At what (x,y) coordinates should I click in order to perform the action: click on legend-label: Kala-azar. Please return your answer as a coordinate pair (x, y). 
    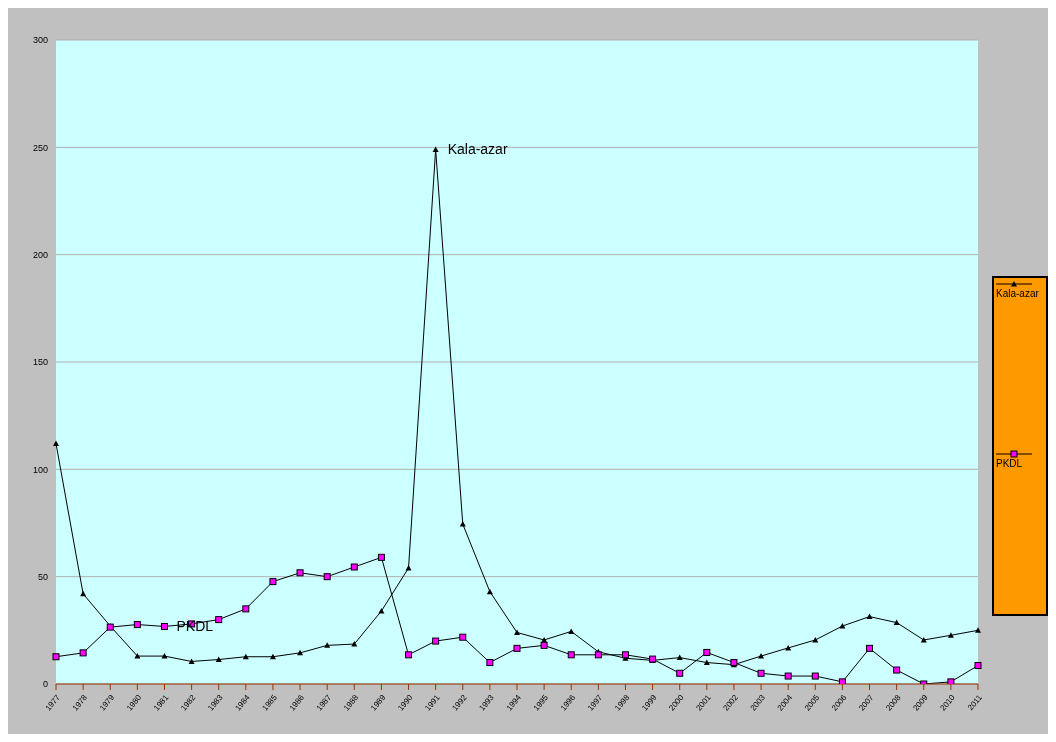
    Looking at the image, I should click on (1017, 293).